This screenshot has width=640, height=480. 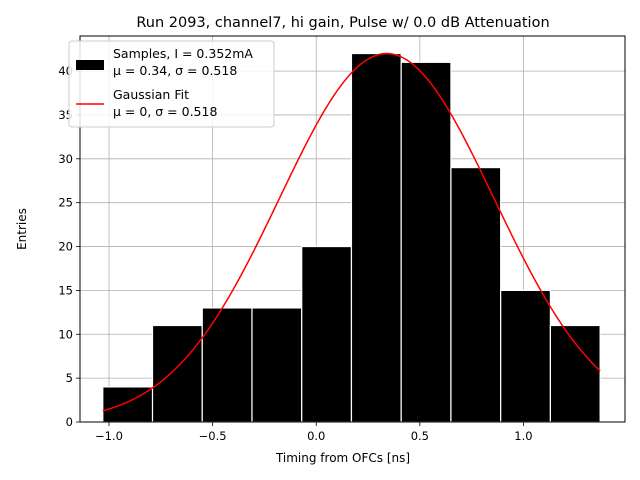 I want to click on x-axis-ticks: −1.0 −0.5 0.0 0.5 1.0, so click(x=314, y=432).